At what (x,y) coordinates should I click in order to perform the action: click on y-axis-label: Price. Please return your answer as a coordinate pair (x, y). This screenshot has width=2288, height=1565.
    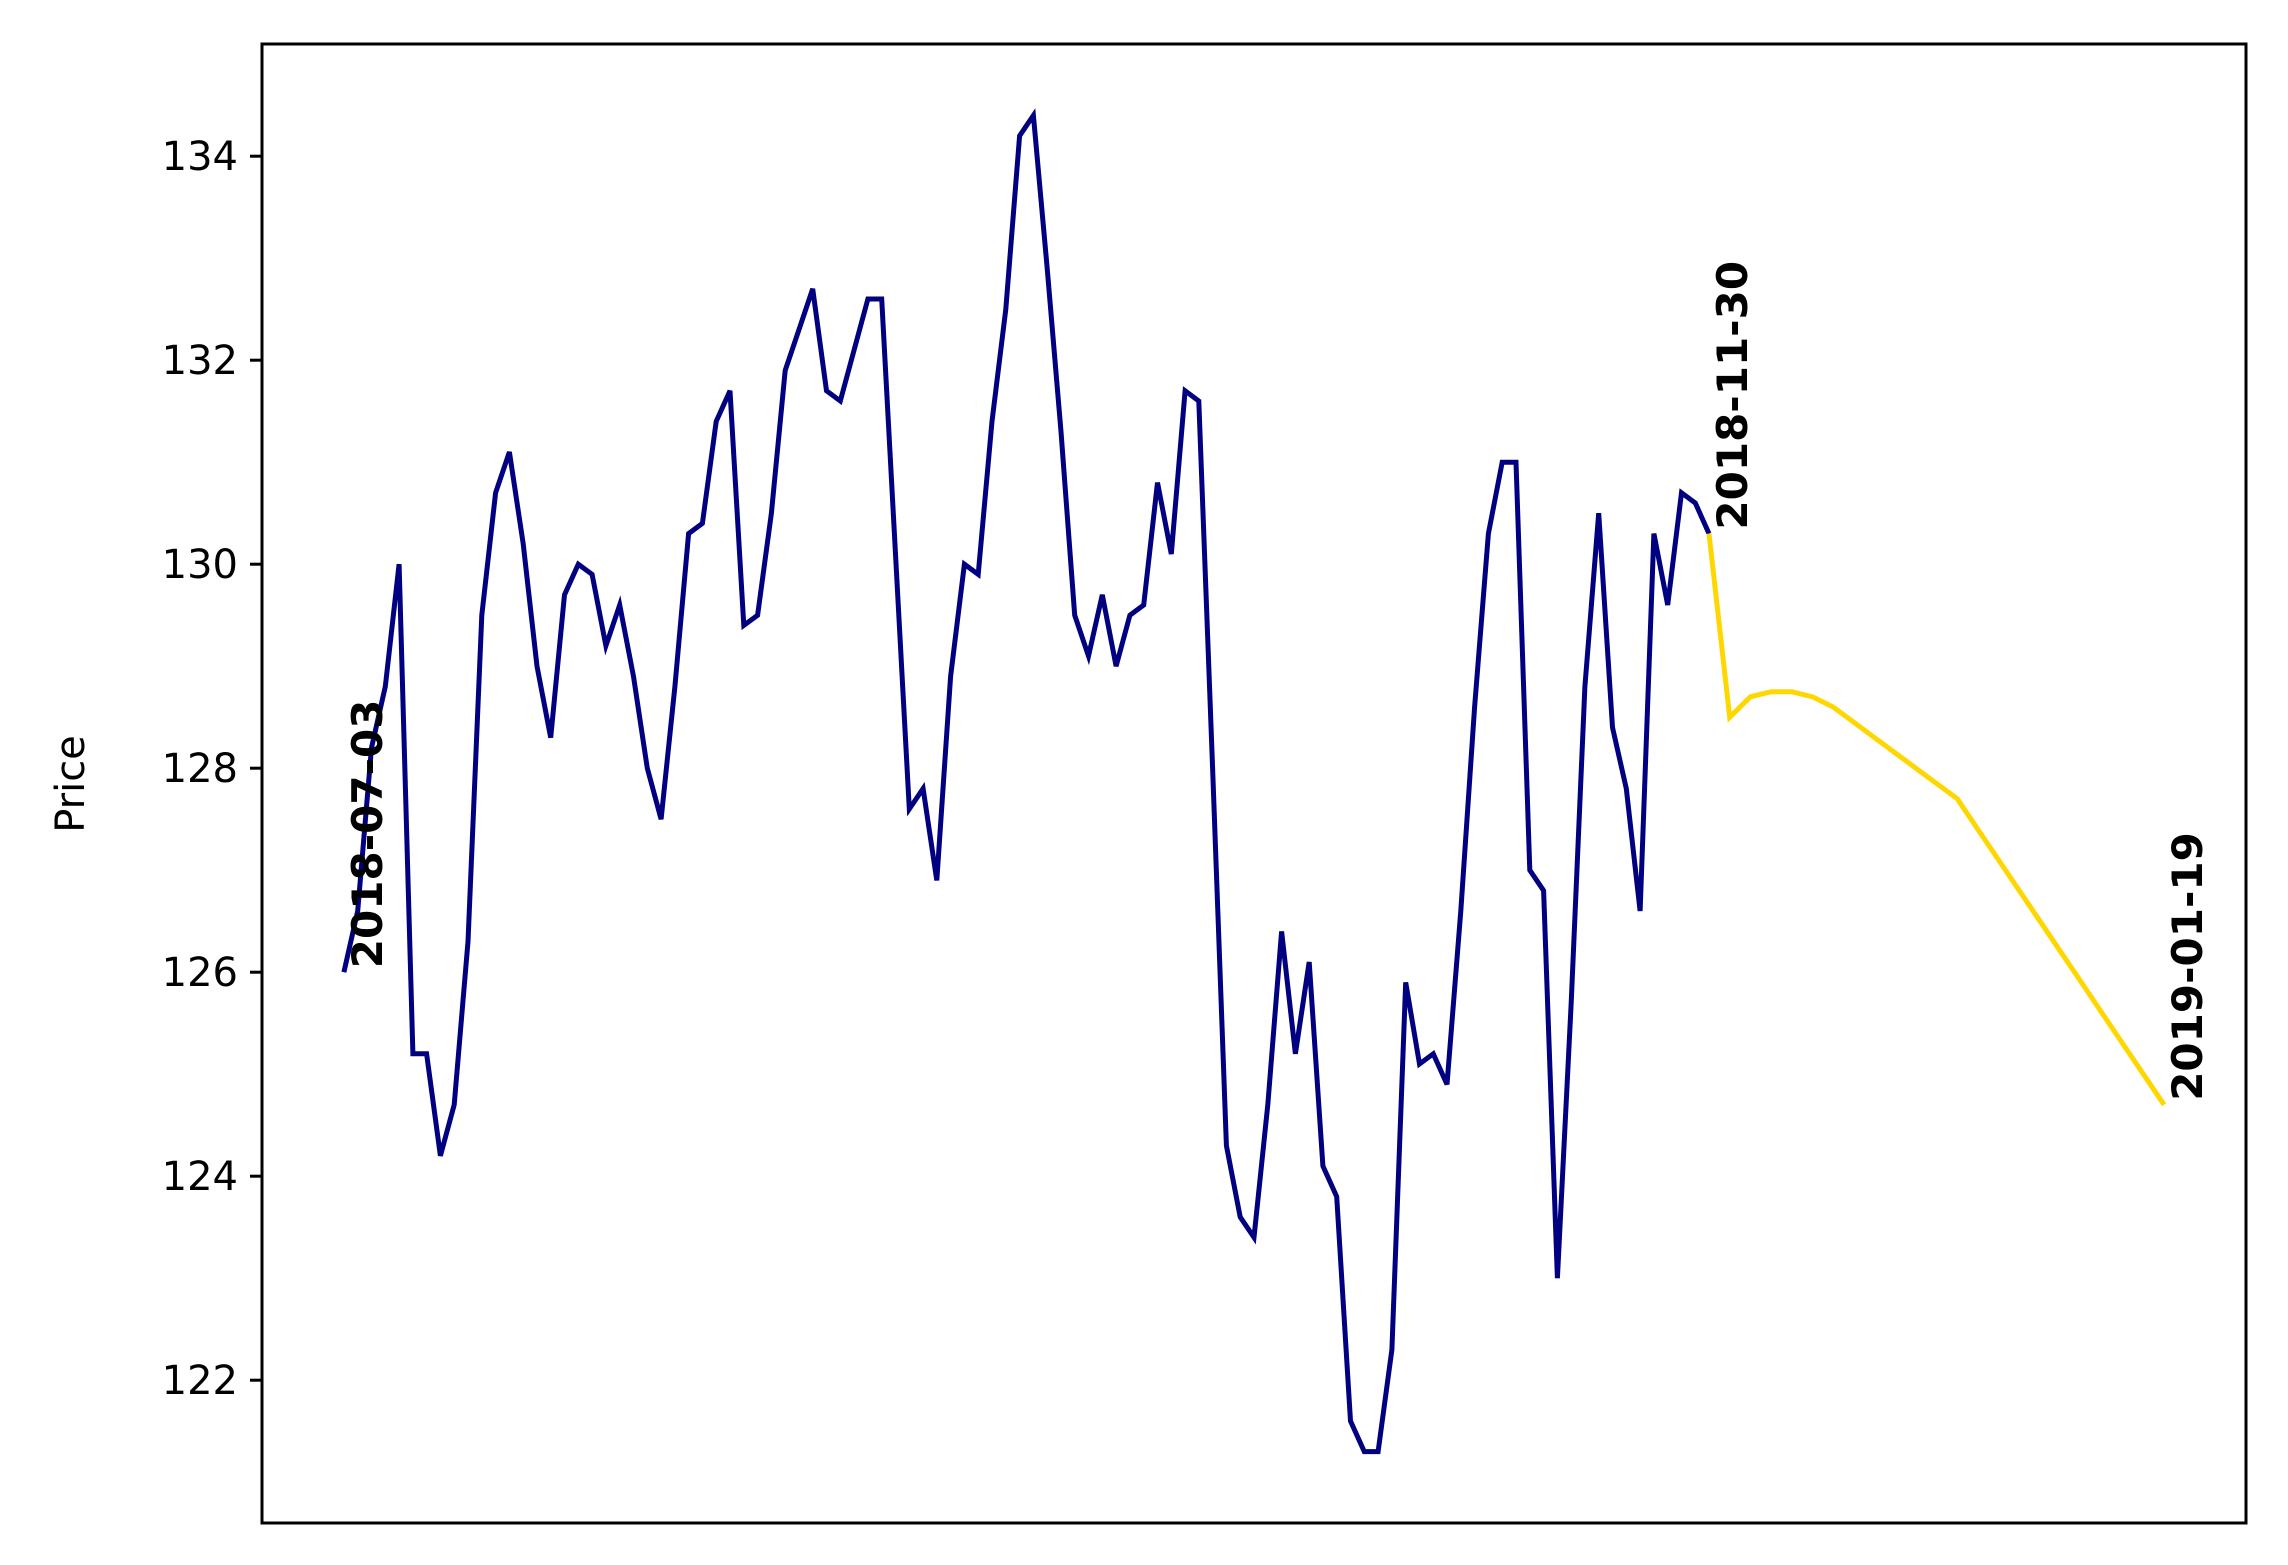
    Looking at the image, I should click on (71, 784).